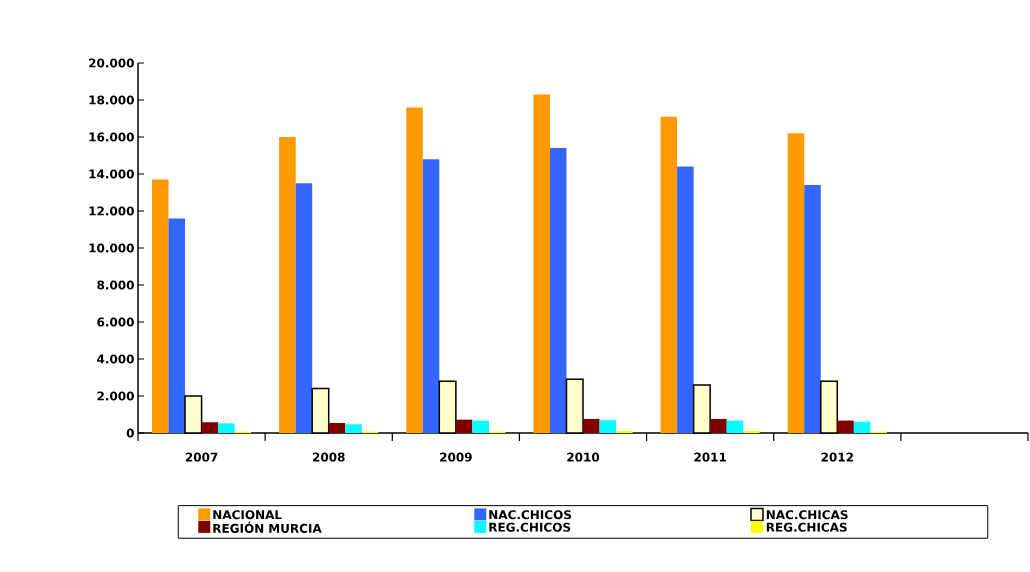  I want to click on y-tick-label: 6.000, so click(115, 322).